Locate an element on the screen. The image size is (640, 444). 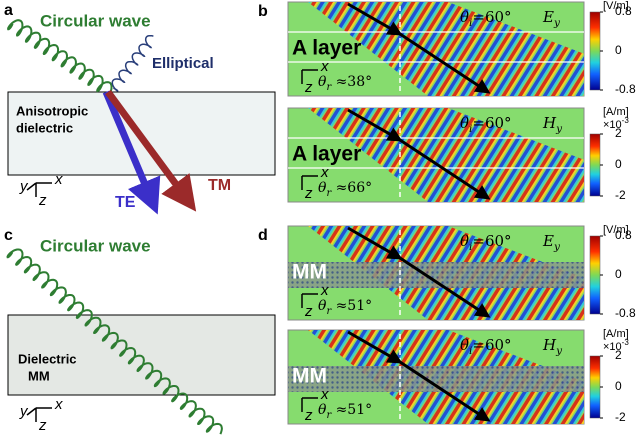
symbol-label: Ey is located at coordinates (551, 18).